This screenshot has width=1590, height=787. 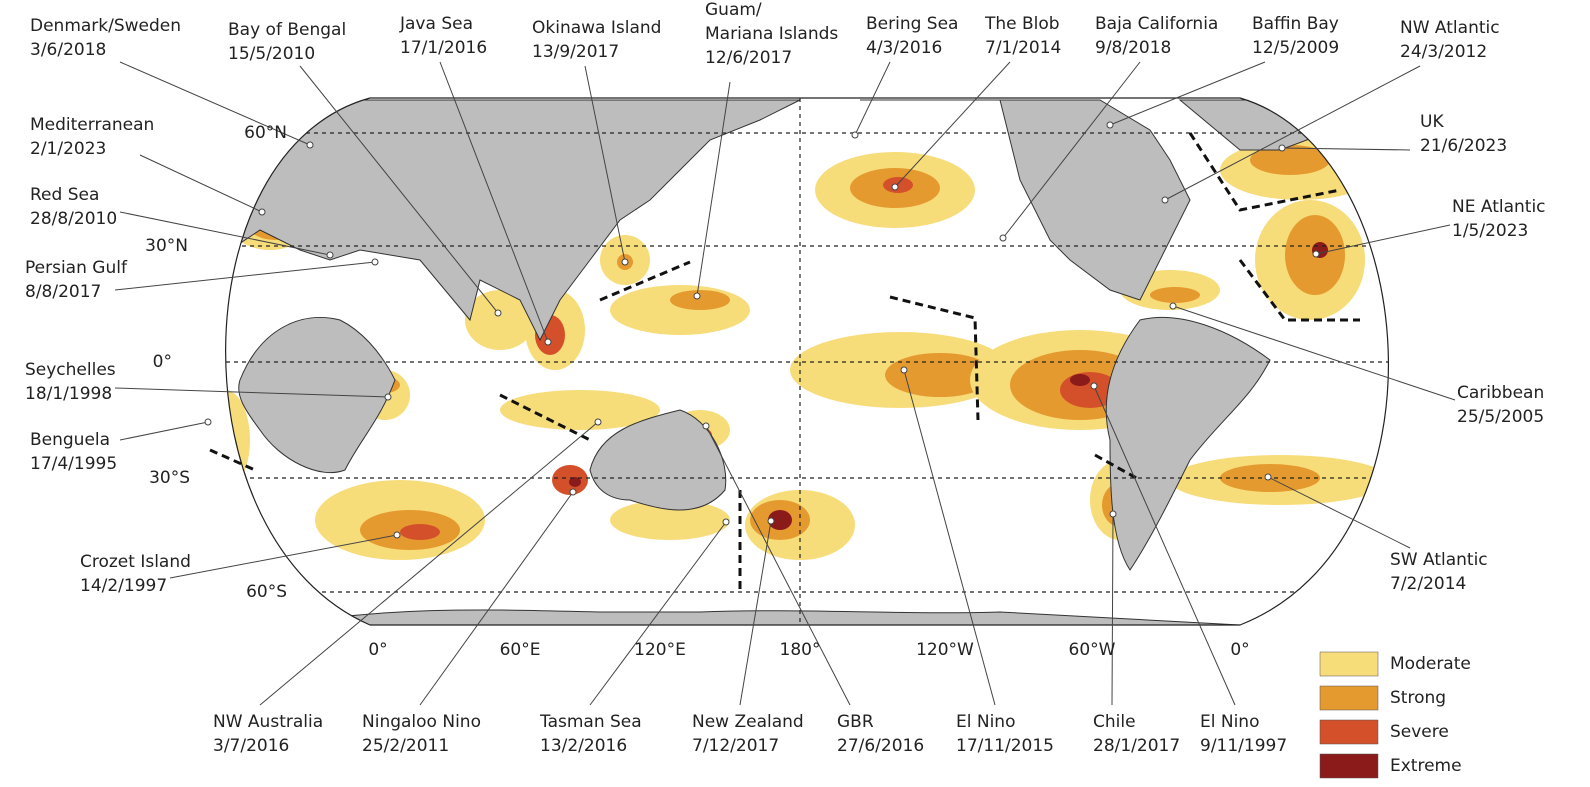 What do you see at coordinates (63, 292) in the screenshot?
I see `event-date: 8/8/2017` at bounding box center [63, 292].